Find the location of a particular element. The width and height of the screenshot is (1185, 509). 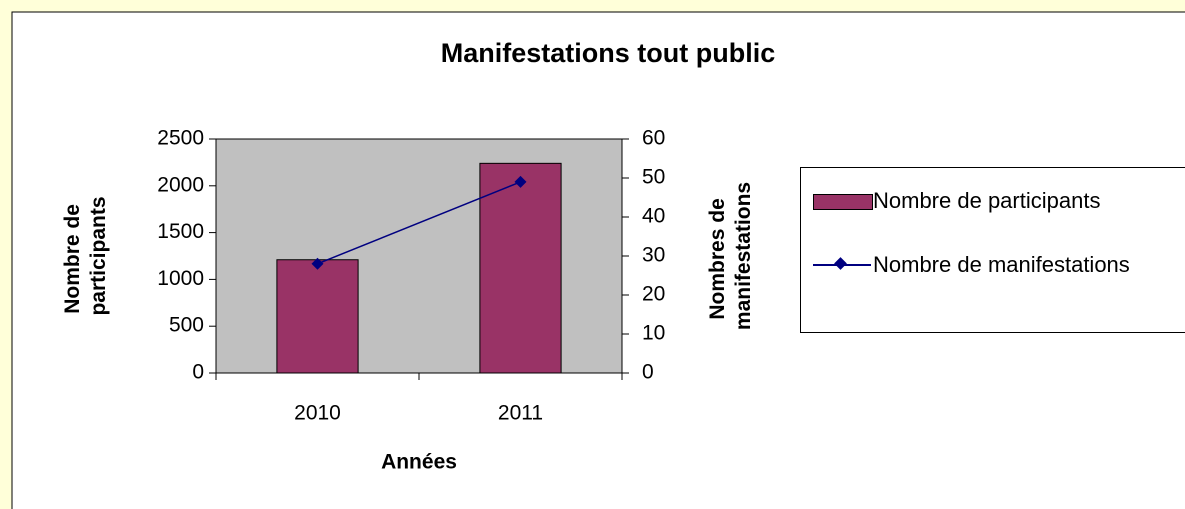

legend-label: Nombre de participants is located at coordinates (987, 200).